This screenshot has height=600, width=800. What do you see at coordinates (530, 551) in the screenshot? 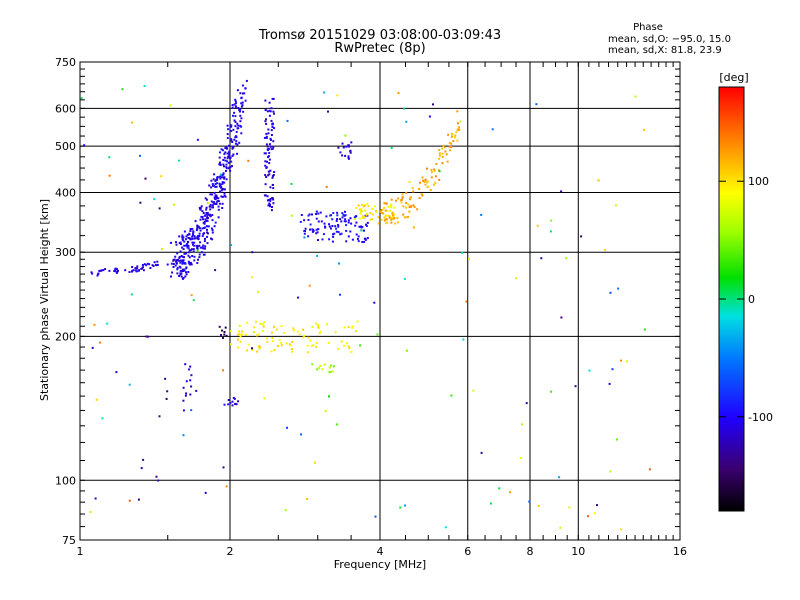
I see `x-tick-label: 8` at bounding box center [530, 551].